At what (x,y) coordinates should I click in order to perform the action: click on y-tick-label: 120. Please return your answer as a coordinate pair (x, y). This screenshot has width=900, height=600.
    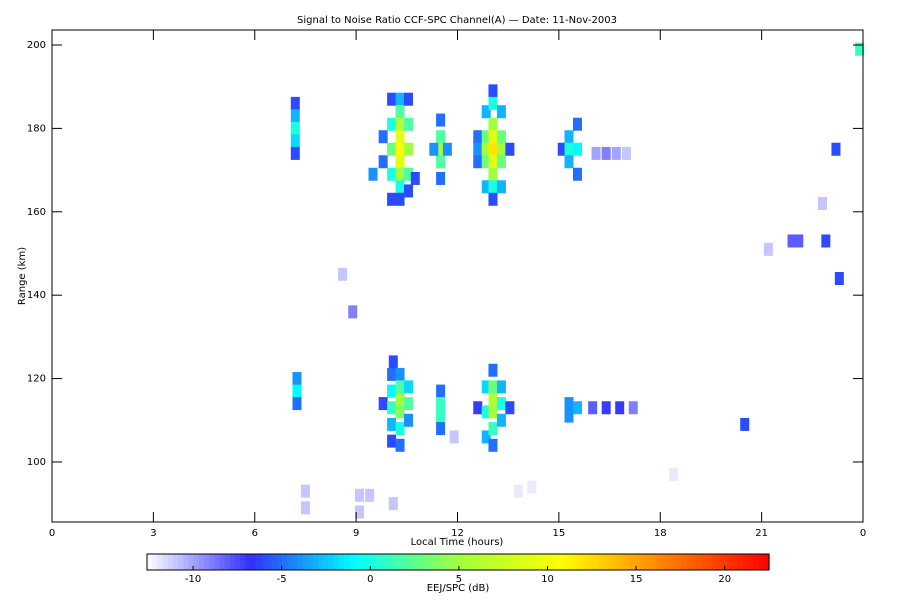
    Looking at the image, I should click on (36, 379).